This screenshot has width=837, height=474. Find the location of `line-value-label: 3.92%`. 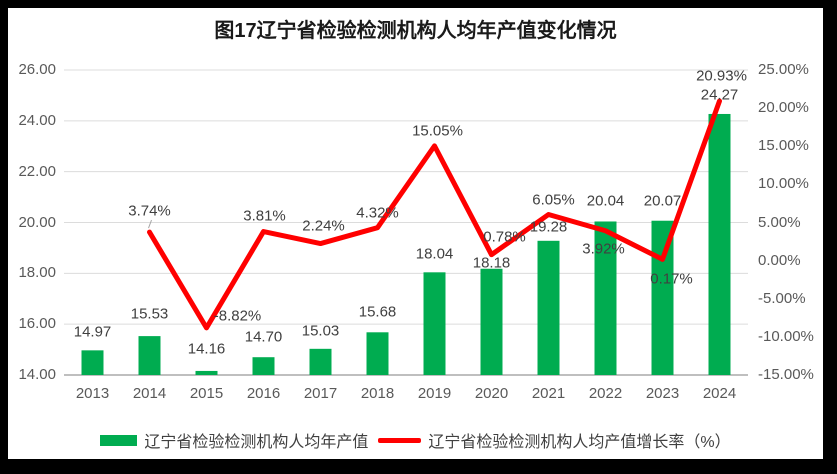

line-value-label: 3.92% is located at coordinates (603, 249).